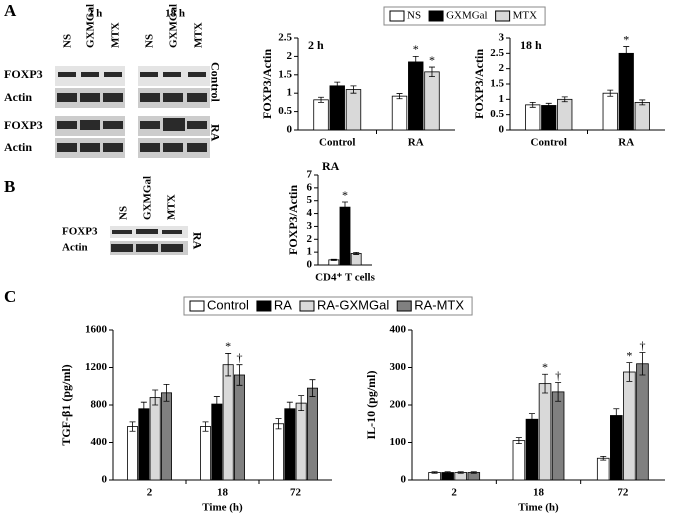  Describe the element at coordinates (467, 16) in the screenshot. I see `legend-label: GXMGal` at that location.